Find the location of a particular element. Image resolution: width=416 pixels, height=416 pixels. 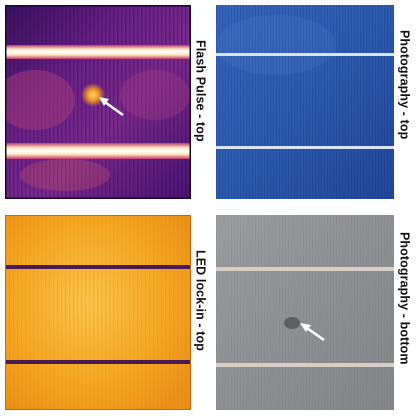

photography-top-label: Photography - top is located at coordinates (404, 85).